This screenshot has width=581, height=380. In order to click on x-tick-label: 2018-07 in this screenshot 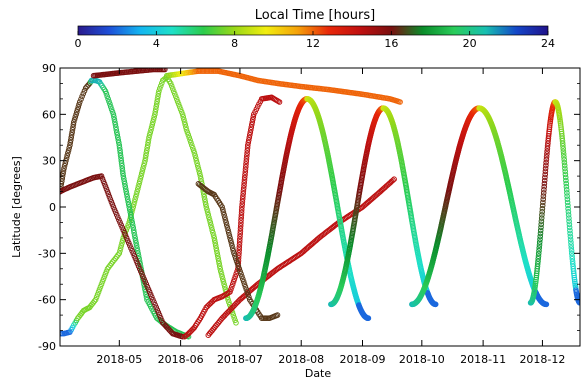, I will do `click(240, 359)`.